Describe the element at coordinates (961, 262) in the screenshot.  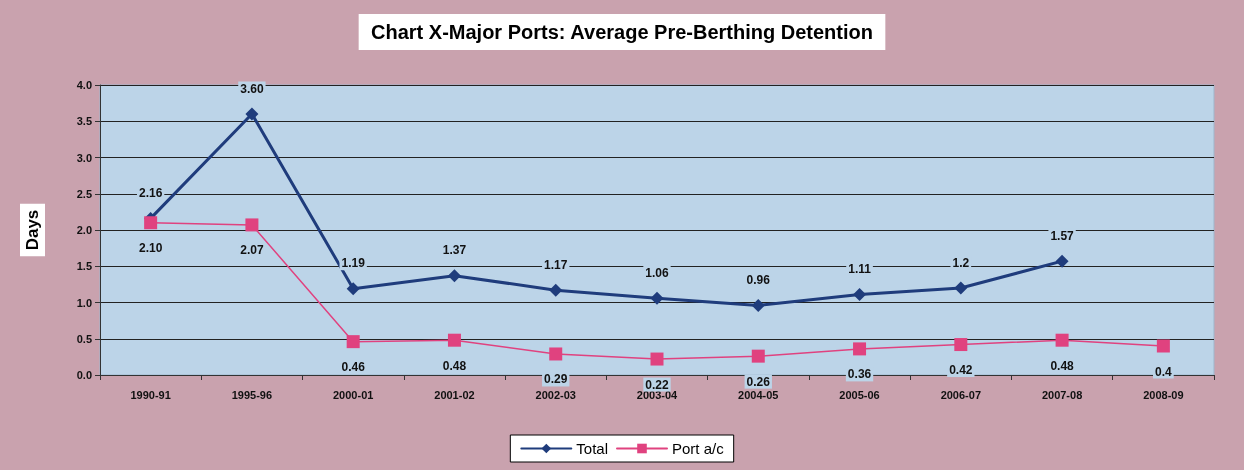
I see `data-label: 1.2` at that location.